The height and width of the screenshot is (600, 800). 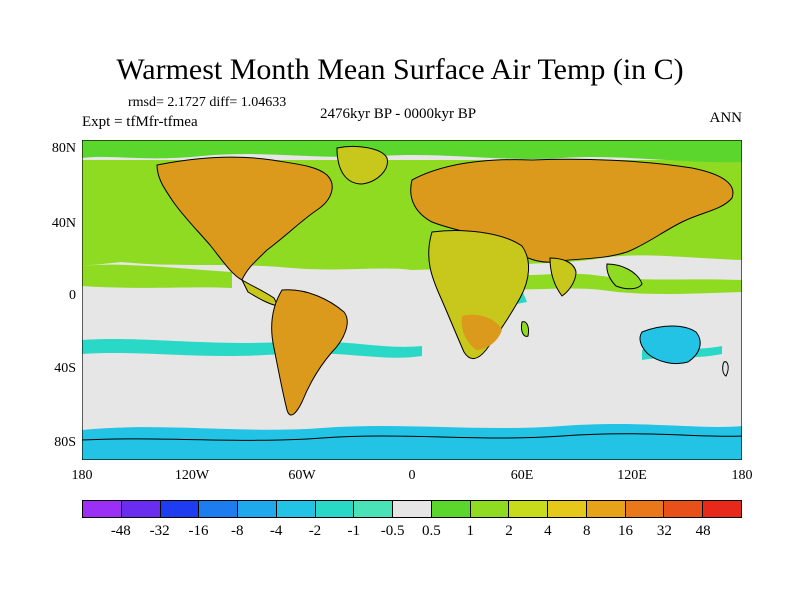 What do you see at coordinates (392, 531) in the screenshot?
I see `colorbar-label: -0.5` at bounding box center [392, 531].